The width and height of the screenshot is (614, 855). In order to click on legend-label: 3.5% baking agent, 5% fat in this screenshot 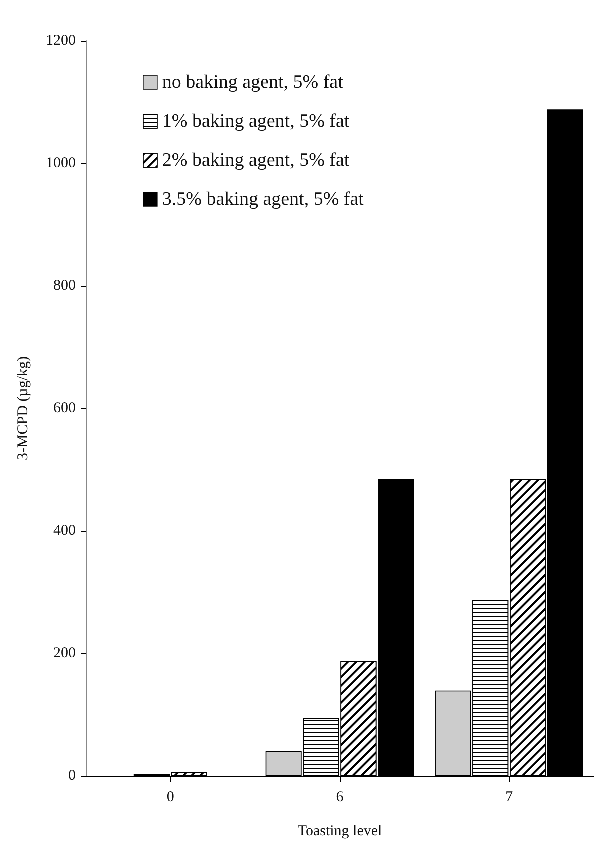, I will do `click(263, 199)`.